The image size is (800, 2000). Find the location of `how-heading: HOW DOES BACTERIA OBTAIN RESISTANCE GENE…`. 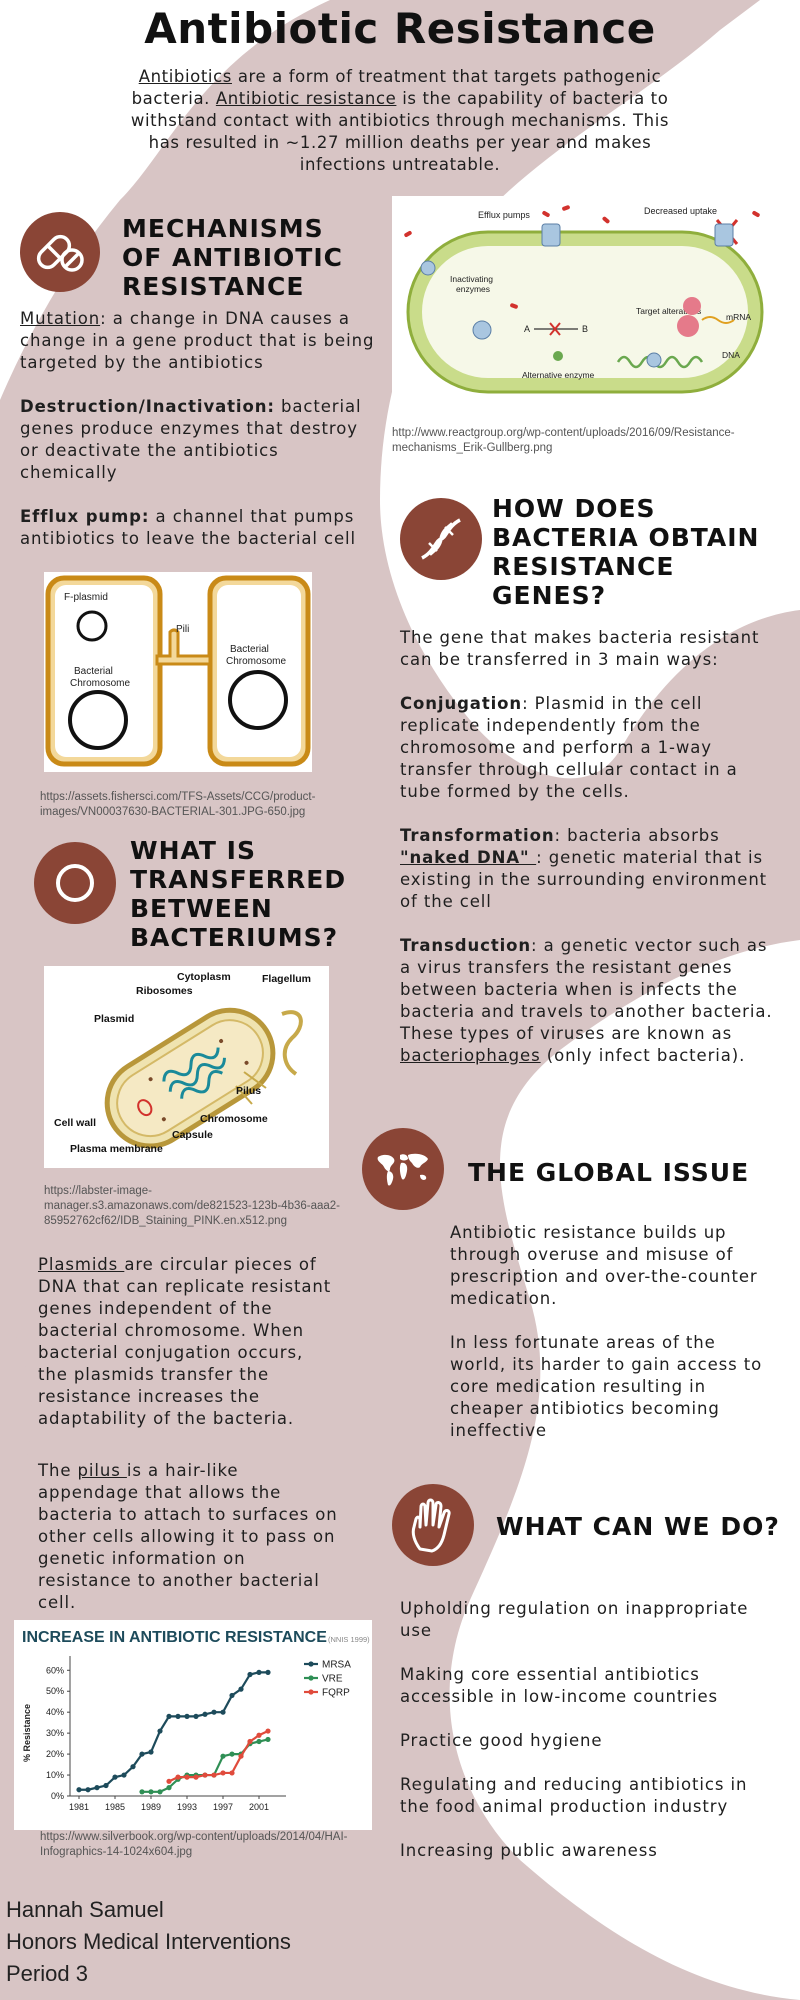

how-heading: HOW DOES BACTERIA OBTAIN RESISTANCE GENE… is located at coordinates (626, 552).